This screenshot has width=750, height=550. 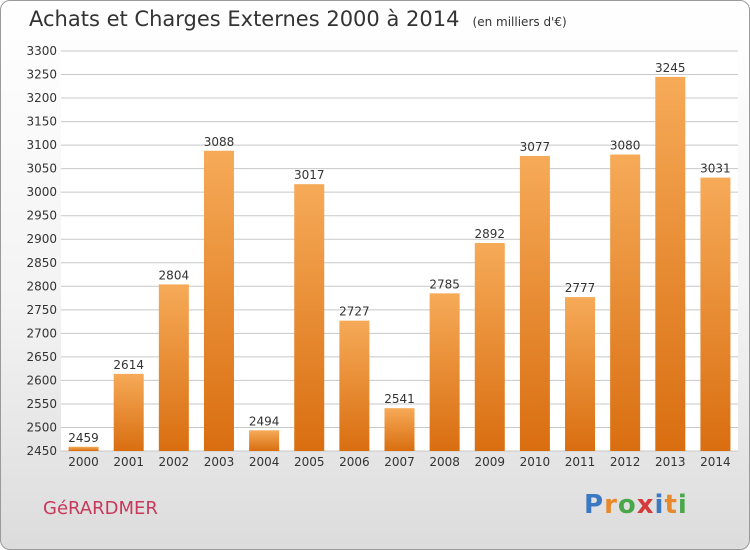 What do you see at coordinates (309, 175) in the screenshot?
I see `bar-value-label: 3017` at bounding box center [309, 175].